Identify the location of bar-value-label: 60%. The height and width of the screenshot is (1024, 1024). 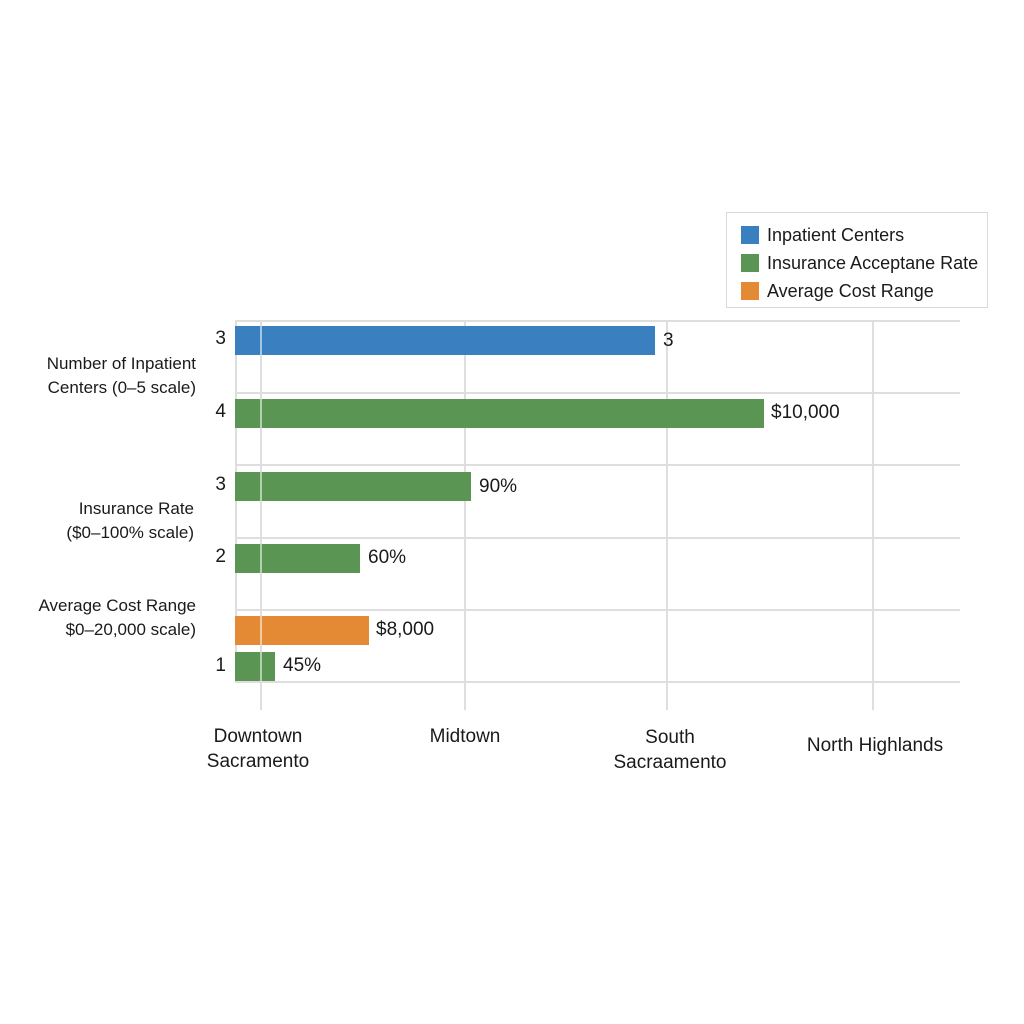
(387, 557).